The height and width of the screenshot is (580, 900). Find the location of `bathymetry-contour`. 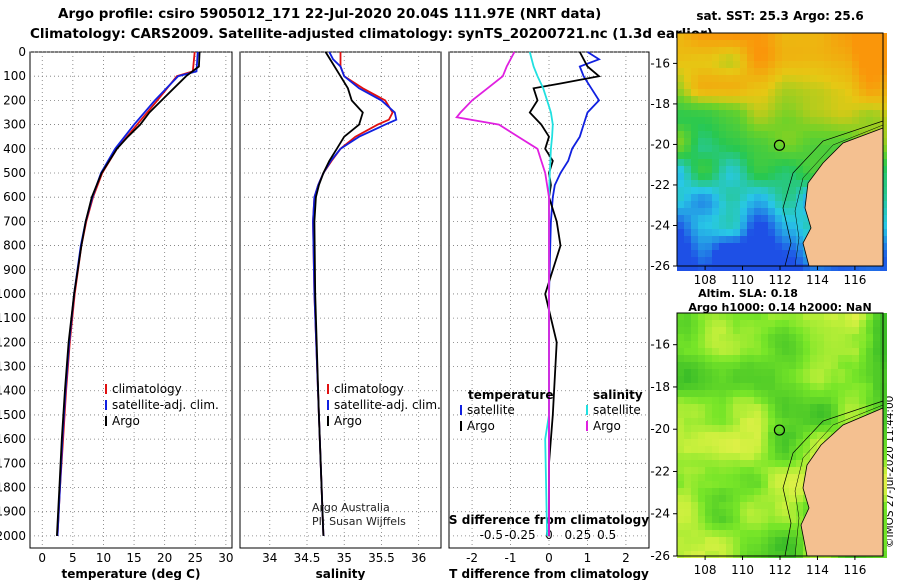

bathymetry-contour is located at coordinates (839, 195).